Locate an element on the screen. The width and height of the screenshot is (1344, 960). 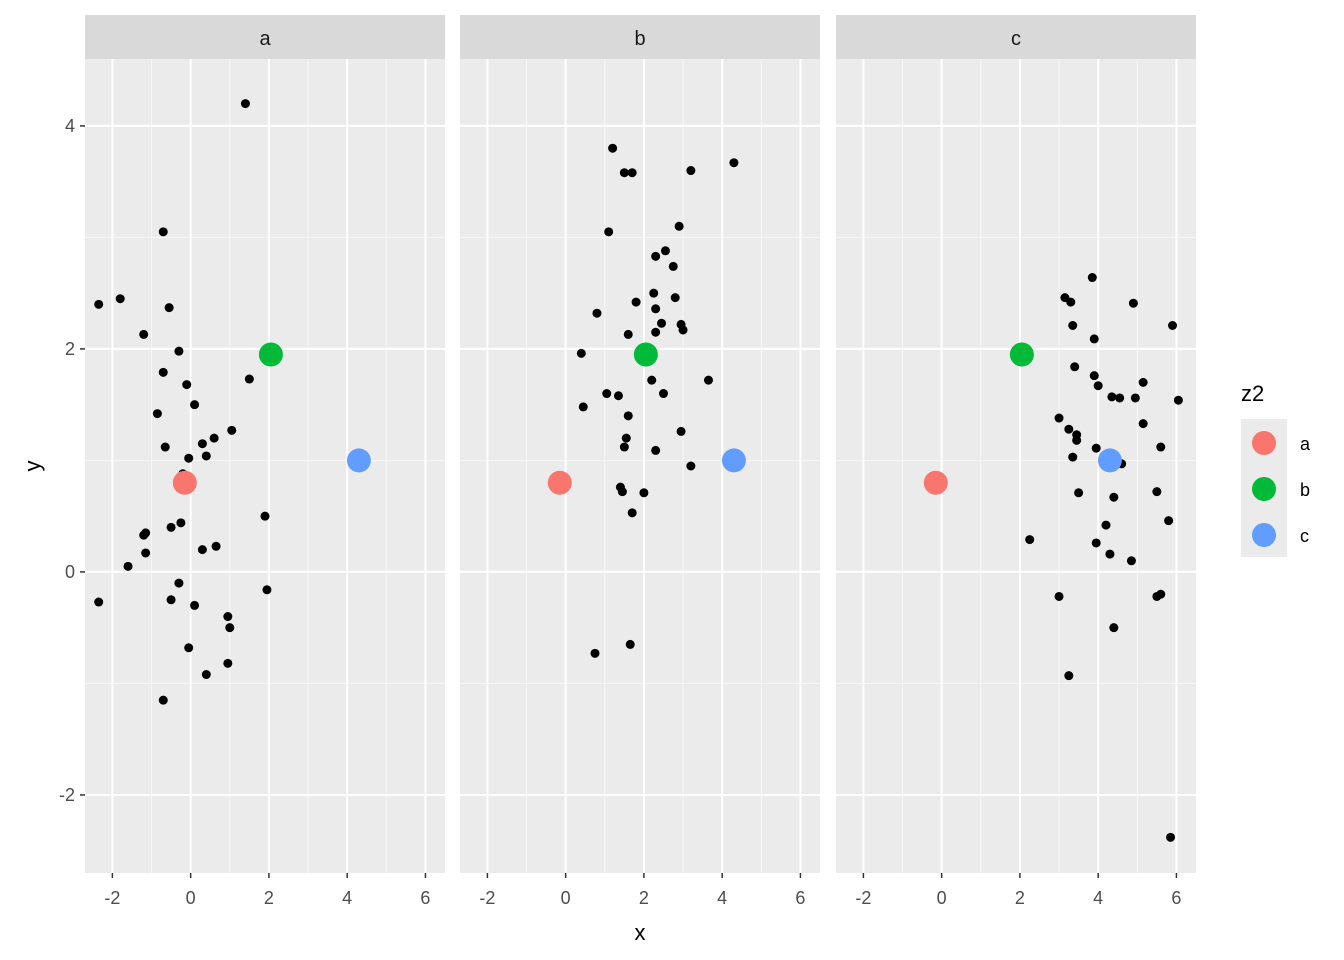
y-tick-label: -2 is located at coordinates (67, 795).